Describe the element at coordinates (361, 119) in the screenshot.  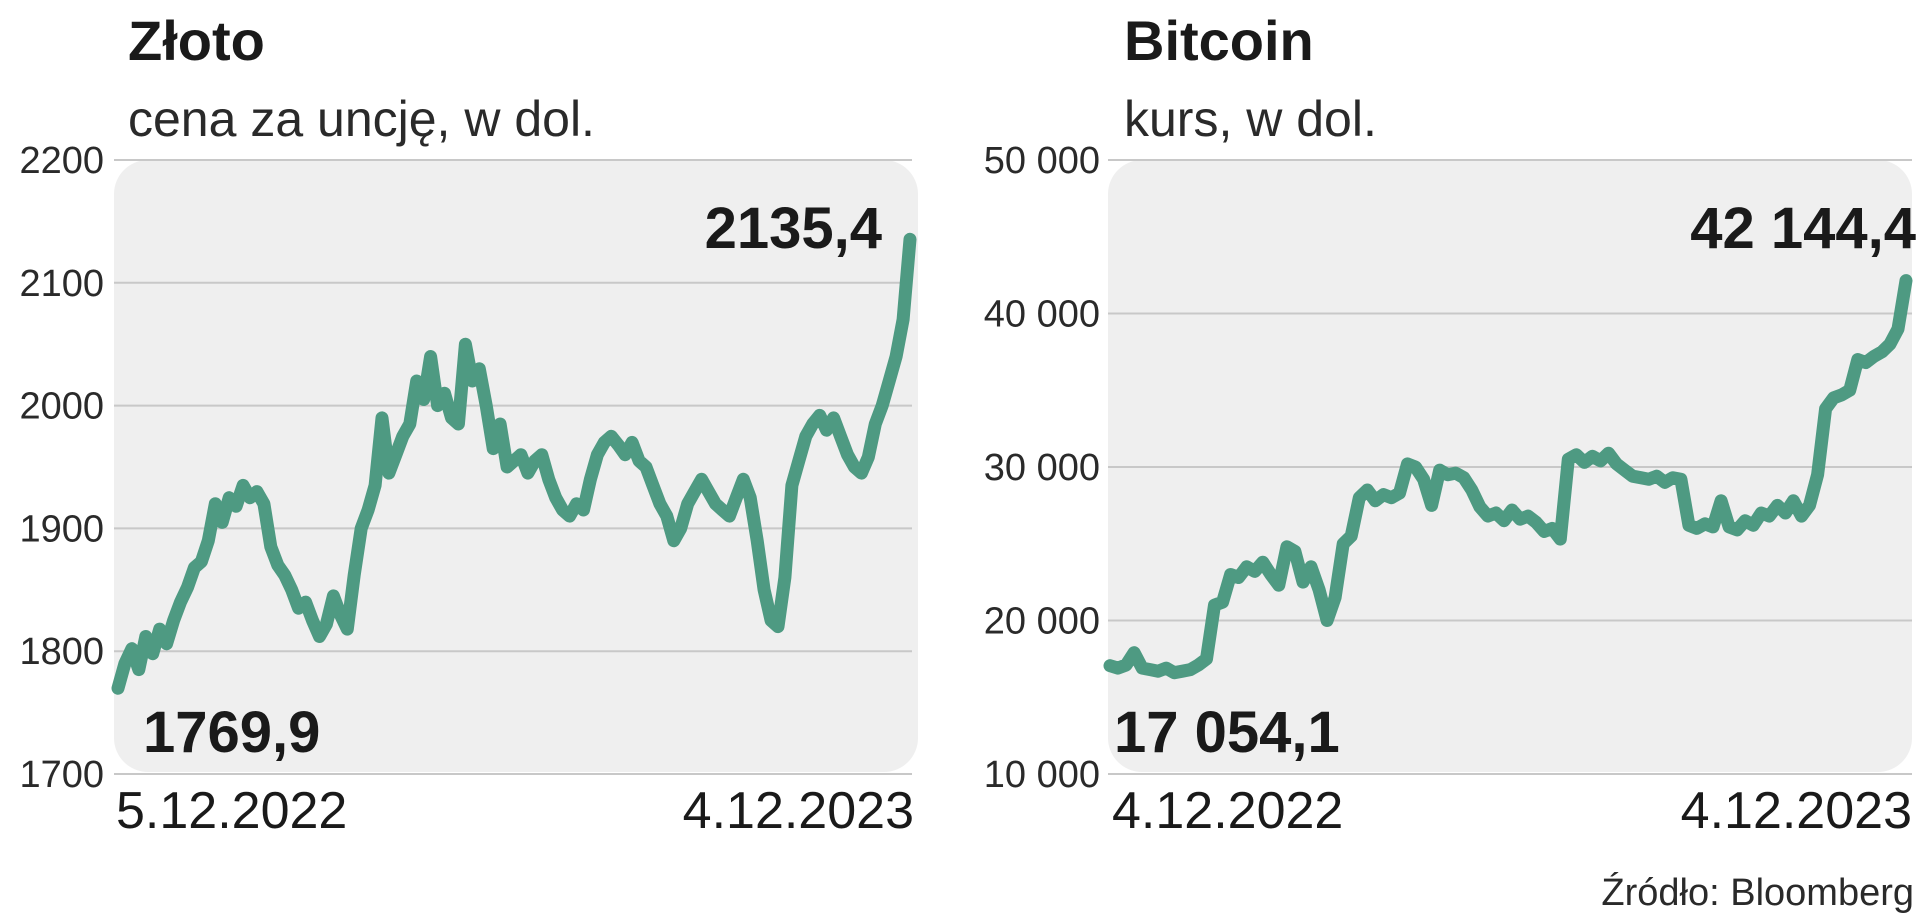
I see `gold-chart-subtitle: cena za uncję, w dol.` at that location.